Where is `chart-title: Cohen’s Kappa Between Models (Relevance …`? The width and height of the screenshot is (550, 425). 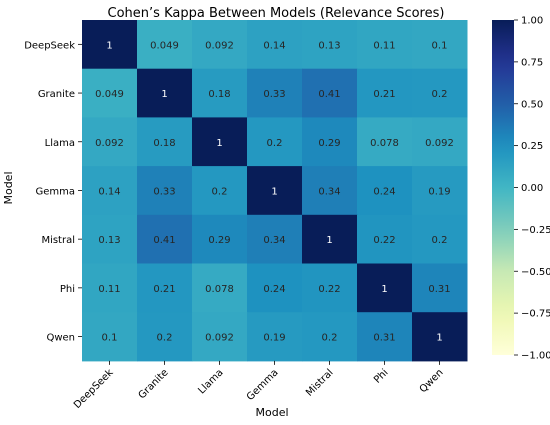
chart-title: Cohen’s Kappa Between Models (Relevance … is located at coordinates (276, 13).